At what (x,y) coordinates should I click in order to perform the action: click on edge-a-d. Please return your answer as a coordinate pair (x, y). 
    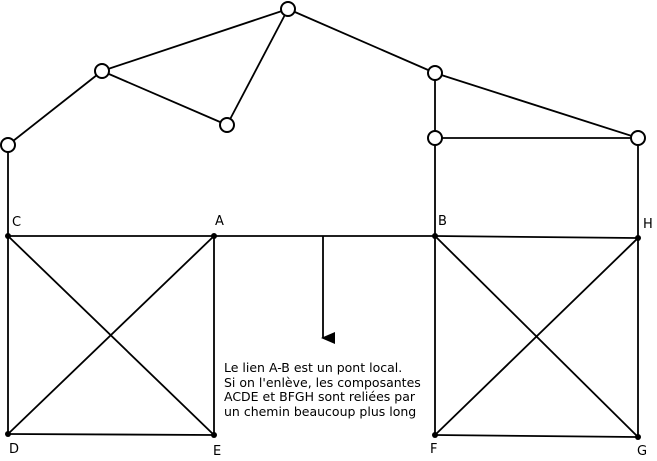
    Looking at the image, I should click on (111, 335).